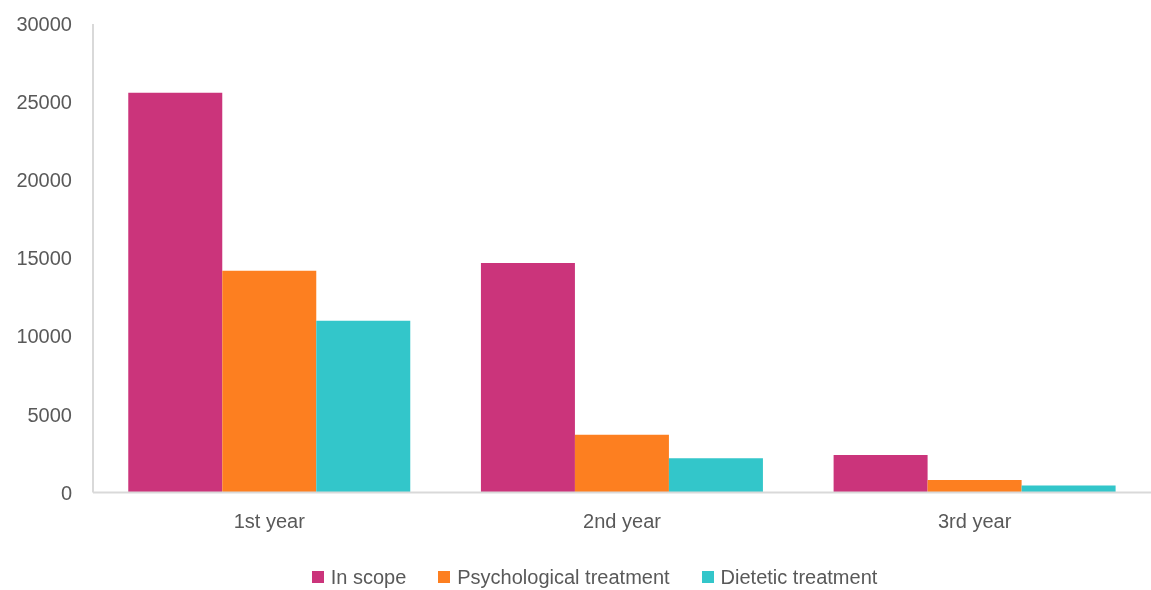 The image size is (1151, 590). Describe the element at coordinates (44, 258) in the screenshot. I see `y-tick-label: 15000` at that location.